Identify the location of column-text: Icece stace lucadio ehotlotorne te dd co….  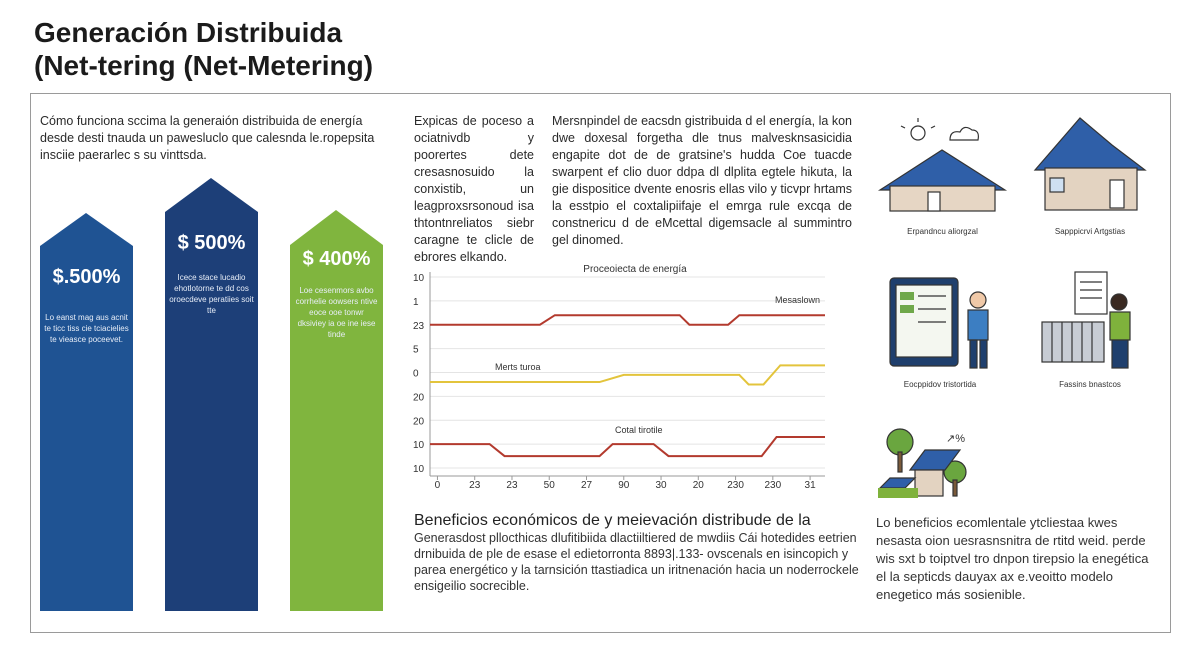
(211, 294).